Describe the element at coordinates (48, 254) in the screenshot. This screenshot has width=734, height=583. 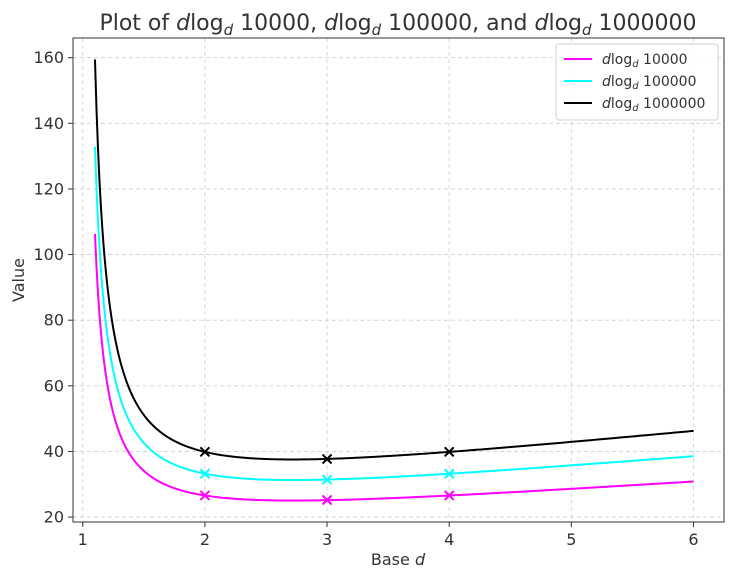
I see `y-tick-label: 100` at that location.